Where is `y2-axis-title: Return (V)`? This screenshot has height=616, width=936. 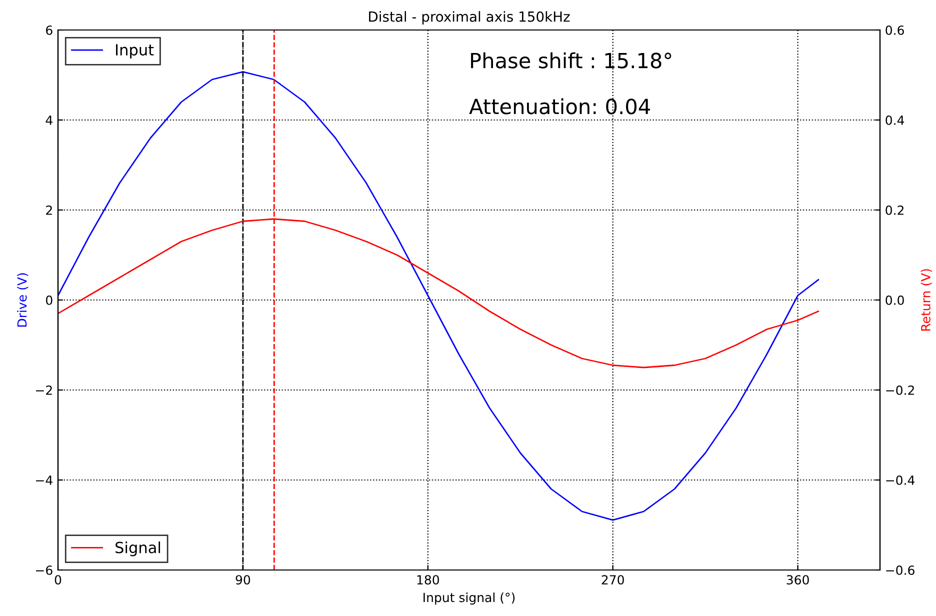
y2-axis-title: Return (V) is located at coordinates (926, 300).